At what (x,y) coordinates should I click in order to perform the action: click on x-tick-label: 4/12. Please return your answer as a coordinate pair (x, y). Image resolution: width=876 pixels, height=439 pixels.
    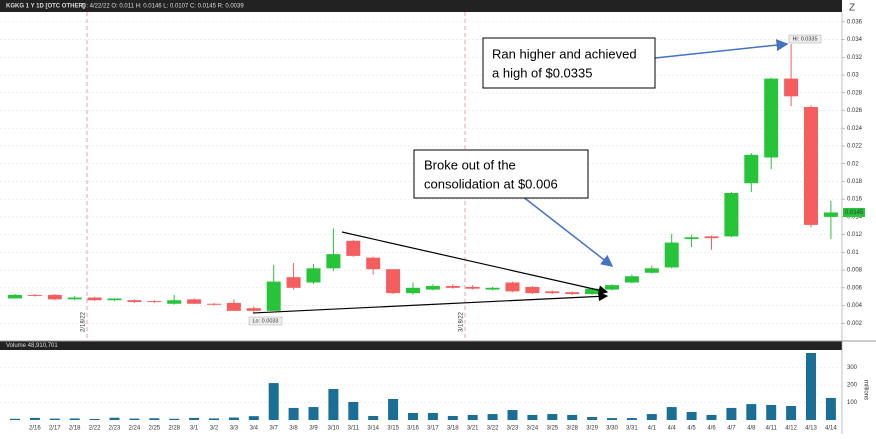
    Looking at the image, I should click on (791, 429).